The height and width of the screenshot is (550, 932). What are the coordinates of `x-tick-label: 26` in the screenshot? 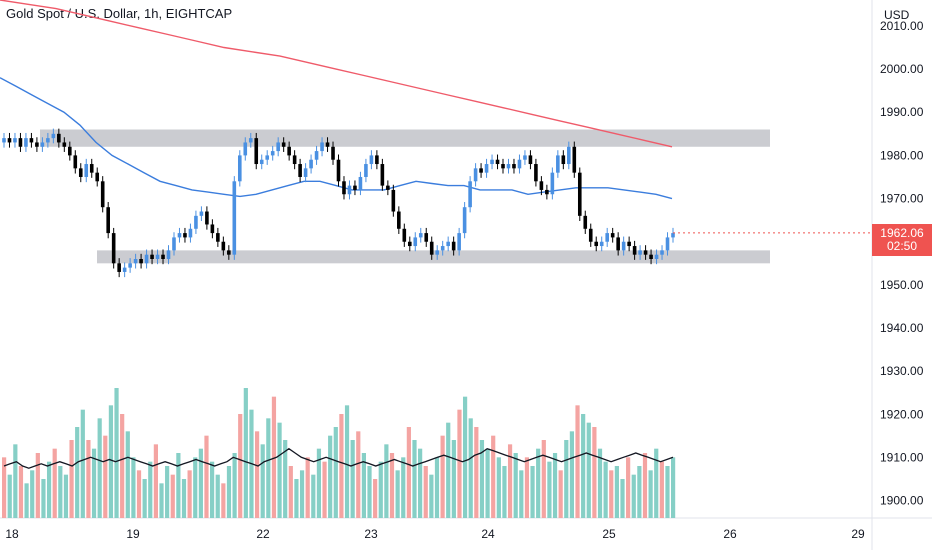 It's located at (730, 534).